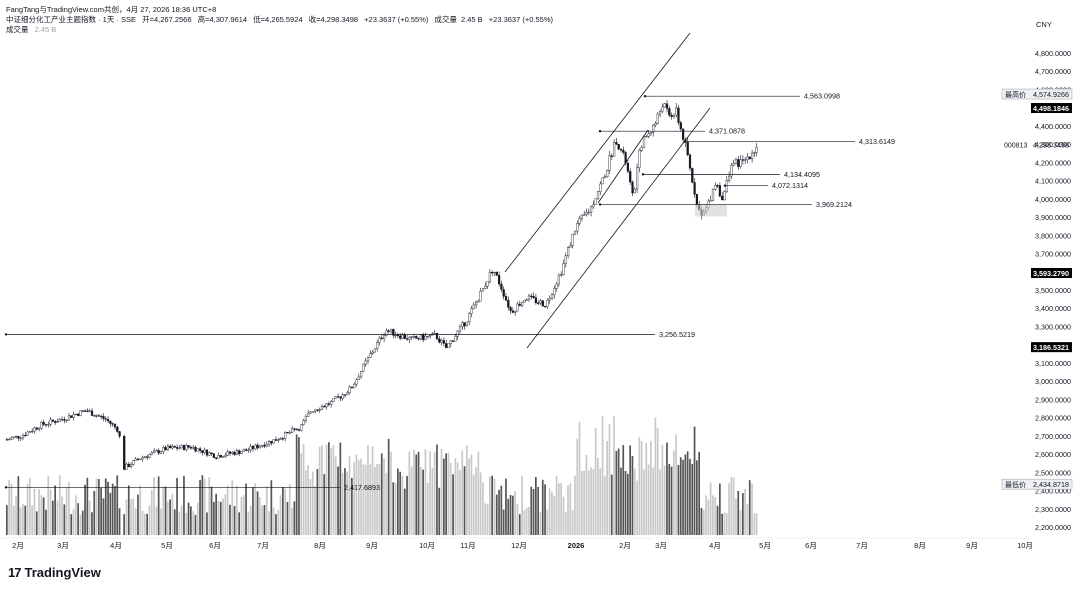 Image resolution: width=1080 pixels, height=589 pixels. Describe the element at coordinates (167, 19) in the screenshot. I see `open-value: 开=4,267.2566` at that location.